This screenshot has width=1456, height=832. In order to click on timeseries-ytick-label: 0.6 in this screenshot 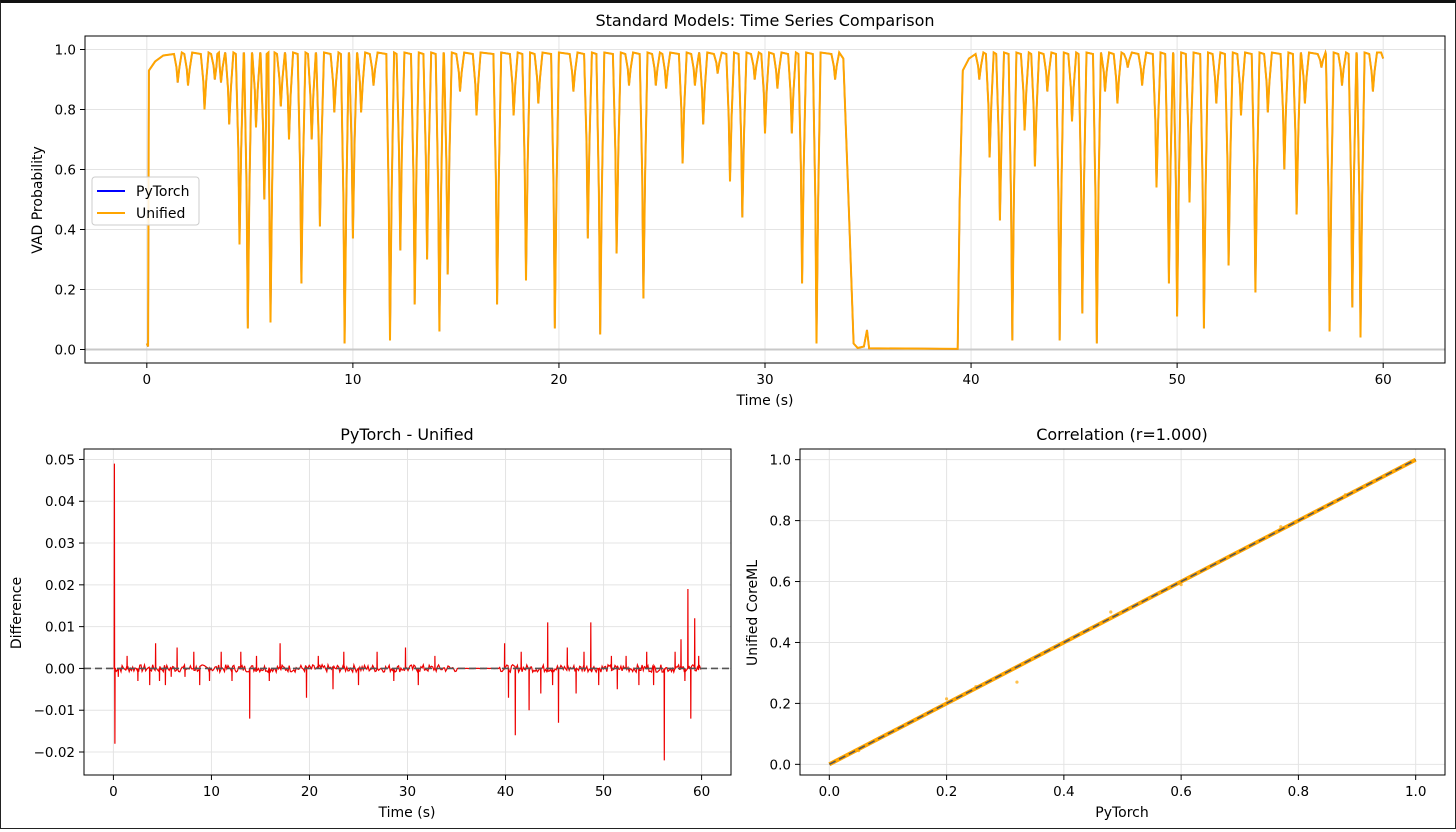, I will do `click(65, 171)`.